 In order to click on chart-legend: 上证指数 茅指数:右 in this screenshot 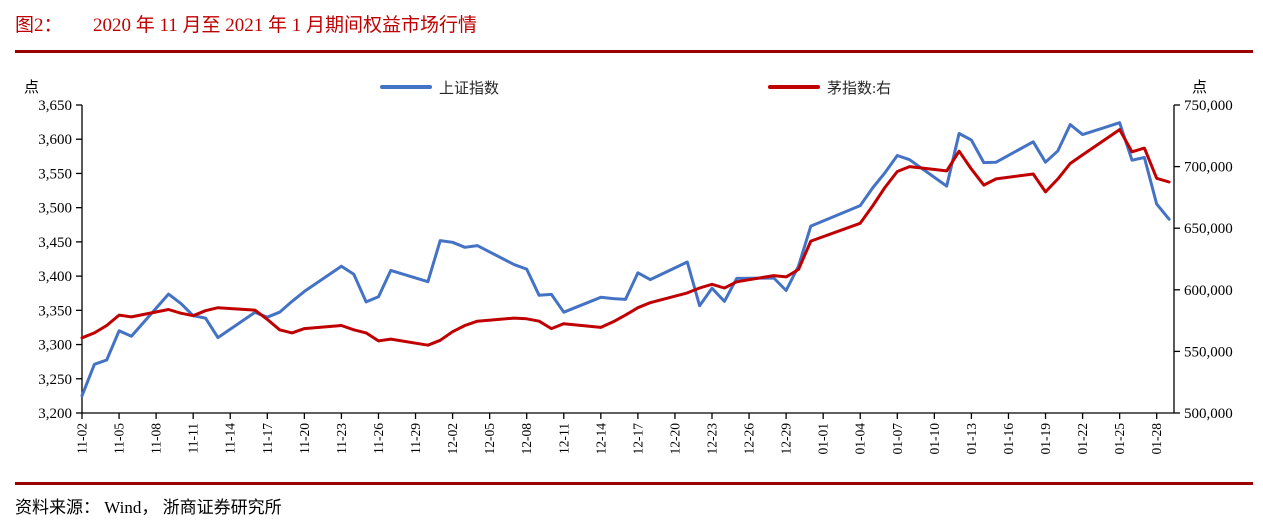, I will do `click(631, 87)`.